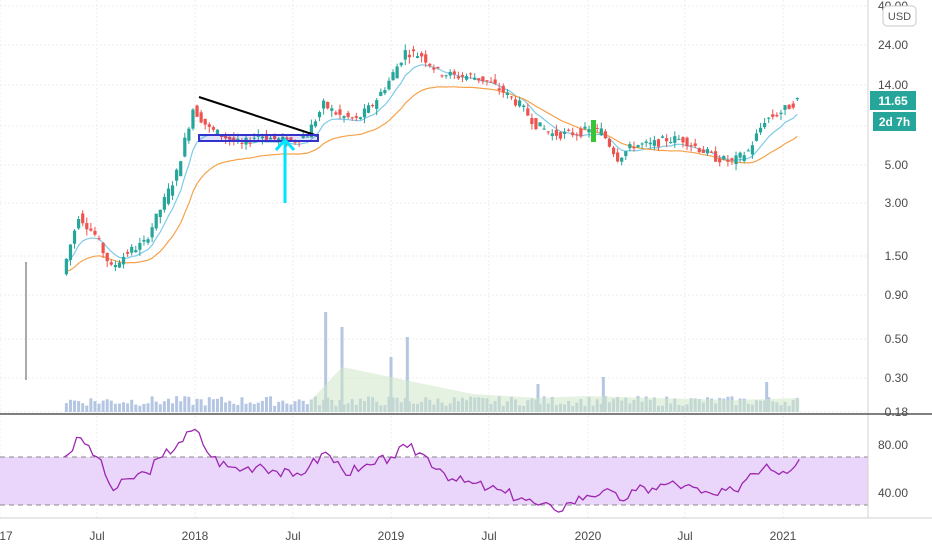  Describe the element at coordinates (431, 470) in the screenshot. I see `rsi-line` at that location.